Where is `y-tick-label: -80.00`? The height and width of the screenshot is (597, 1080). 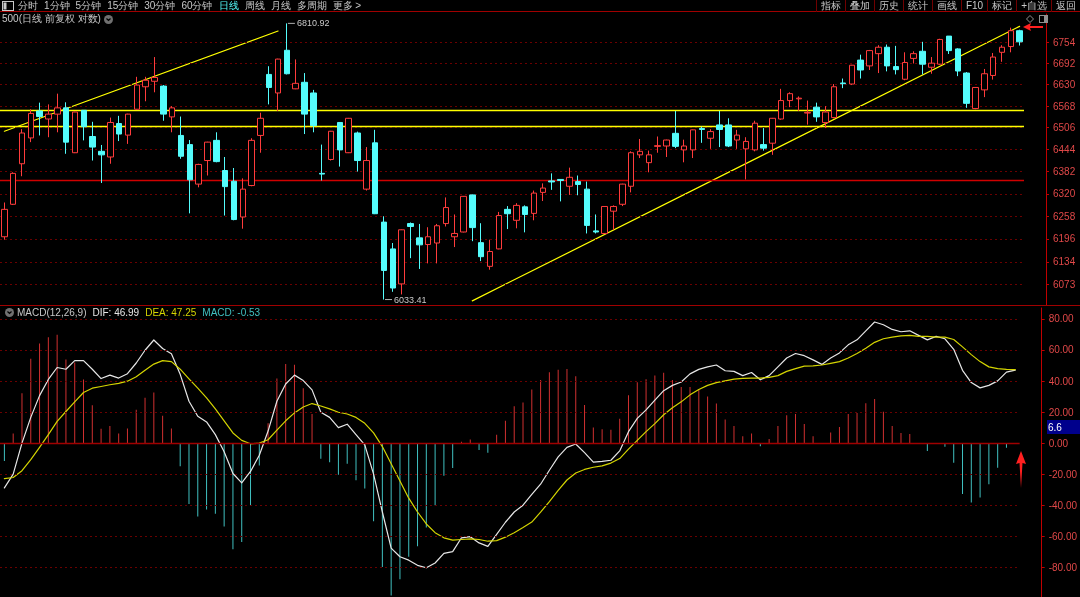 y-tick-label: -80.00 is located at coordinates (1063, 567).